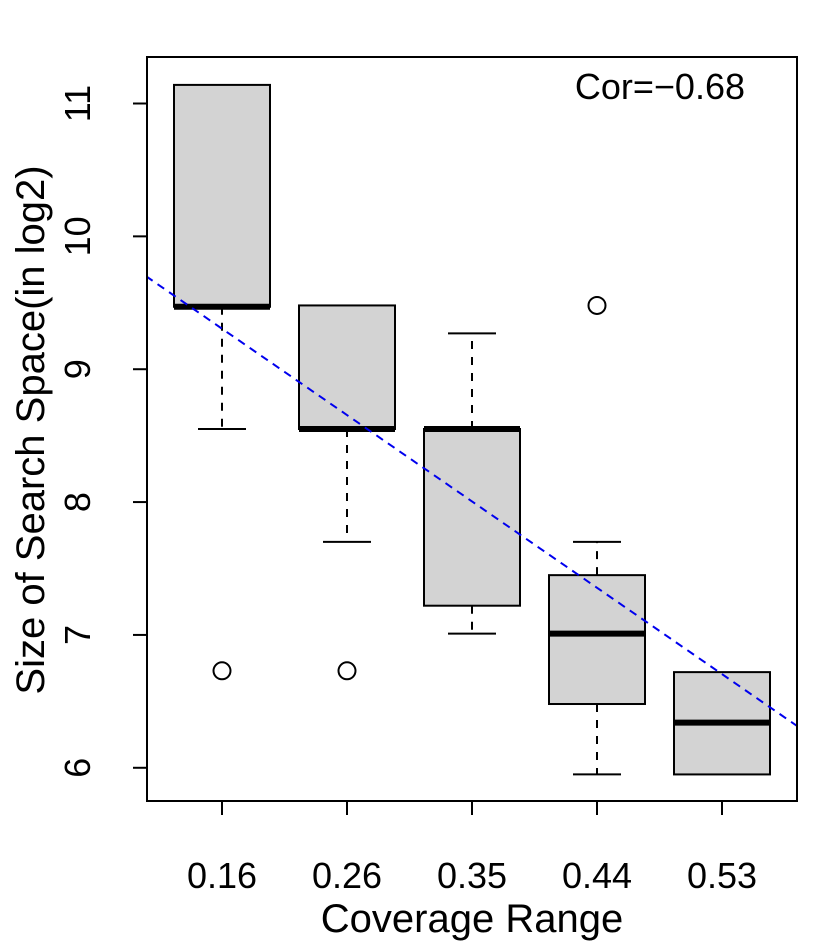 The width and height of the screenshot is (830, 949). What do you see at coordinates (722, 723) in the screenshot?
I see `box-group-0.53` at bounding box center [722, 723].